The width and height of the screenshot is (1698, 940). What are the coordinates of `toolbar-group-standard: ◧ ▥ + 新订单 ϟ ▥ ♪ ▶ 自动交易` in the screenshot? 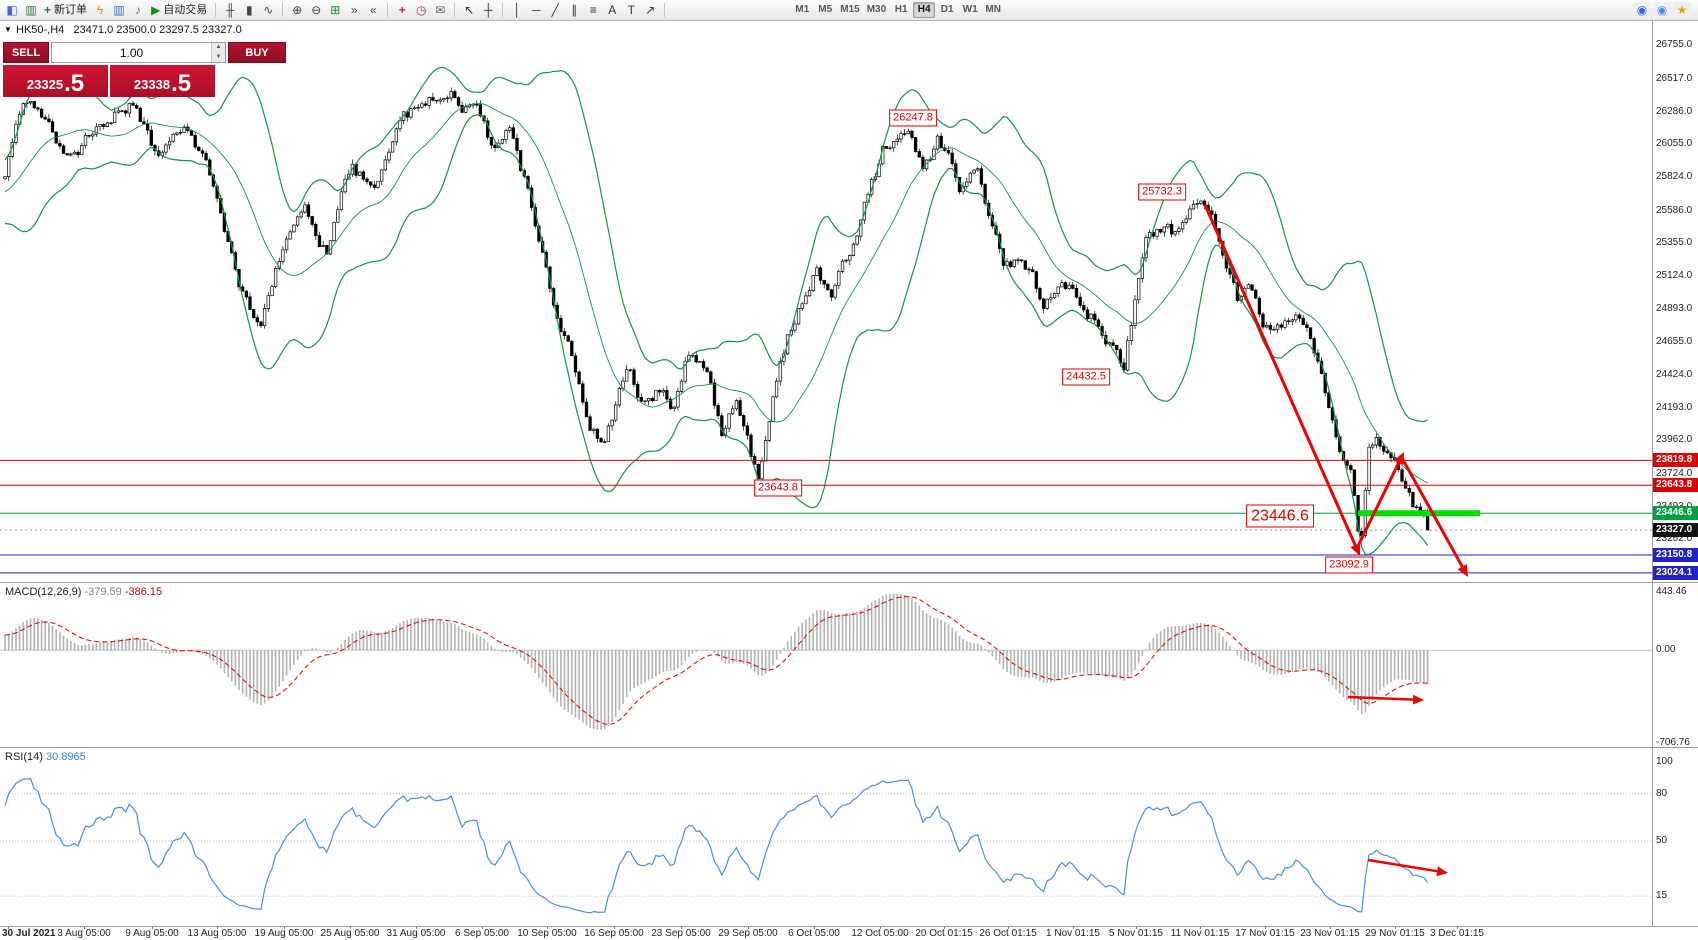 It's located at (106, 10).